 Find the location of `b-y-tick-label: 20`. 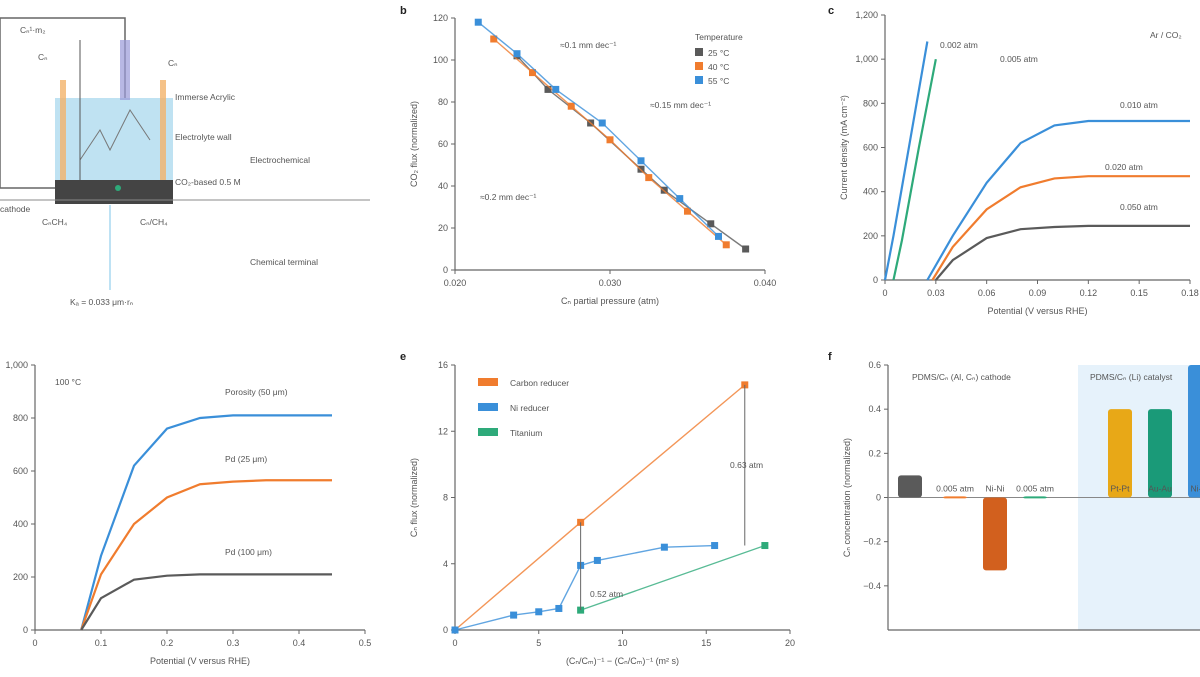

b-y-tick-label: 20 is located at coordinates (443, 228).